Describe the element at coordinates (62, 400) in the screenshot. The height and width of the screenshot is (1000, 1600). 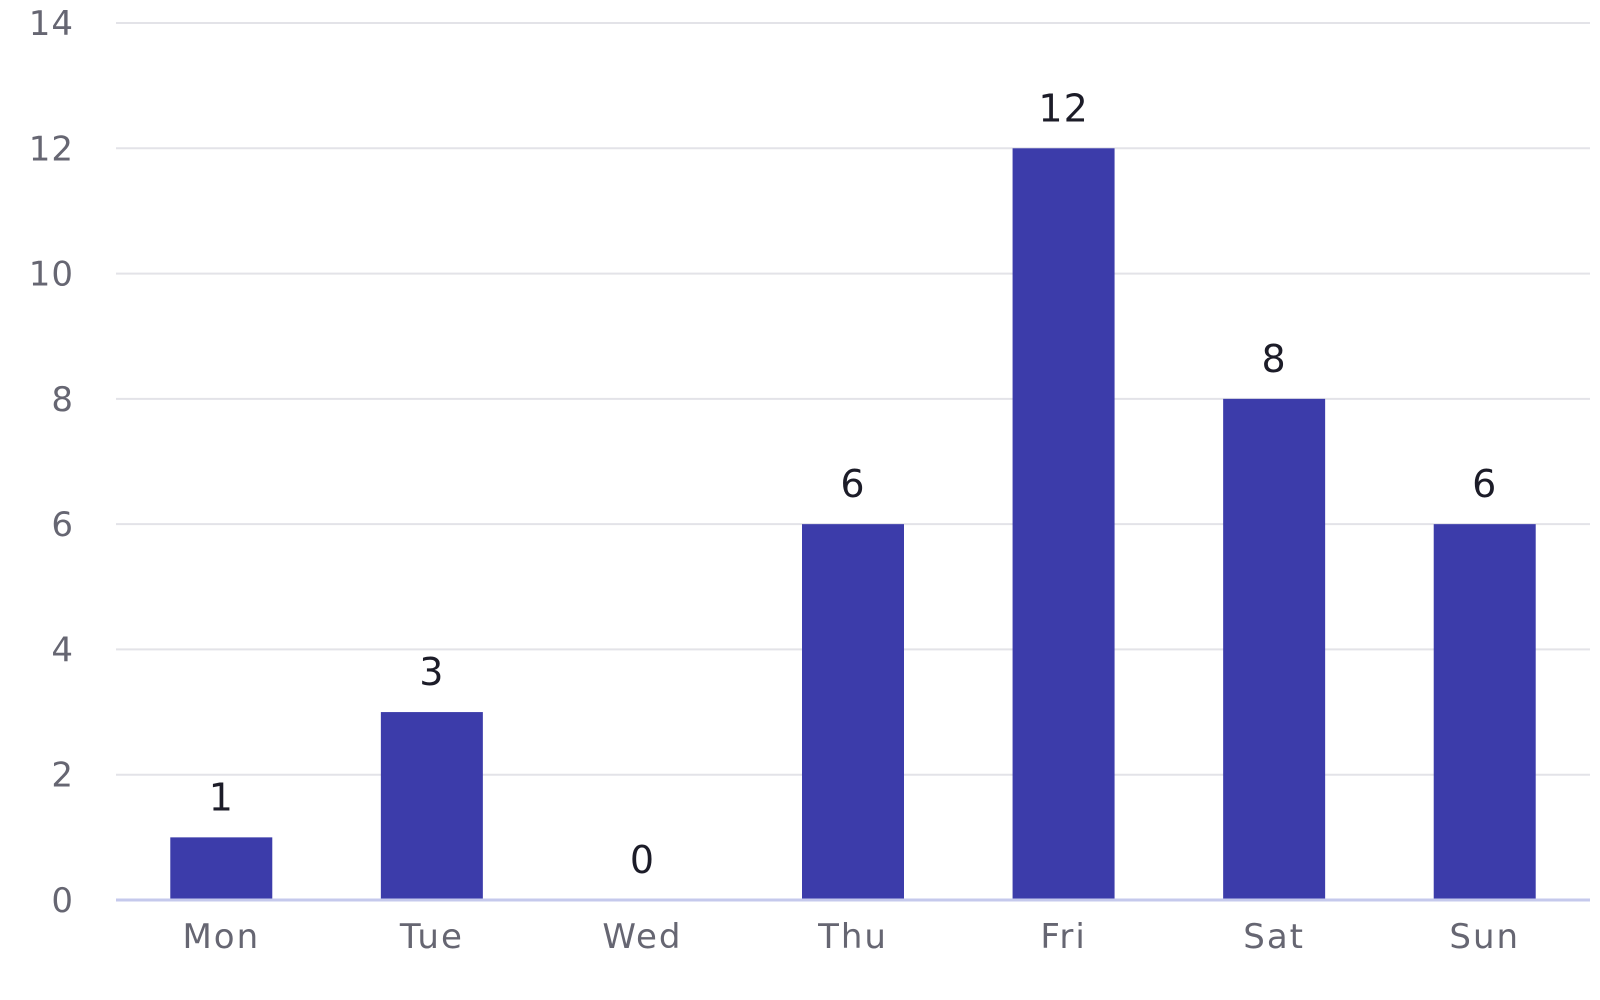
I see `y-tick-label: 8` at that location.